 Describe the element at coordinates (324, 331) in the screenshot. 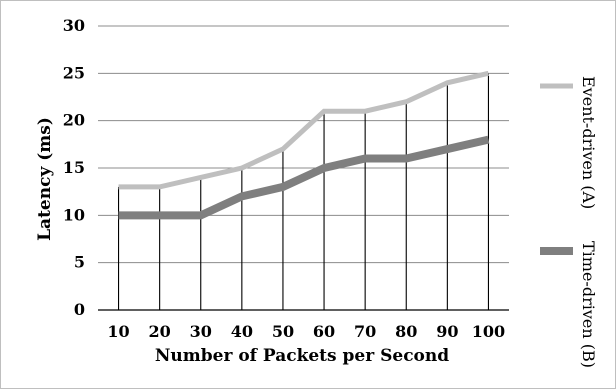

I see `x-tick-label: 60` at that location.